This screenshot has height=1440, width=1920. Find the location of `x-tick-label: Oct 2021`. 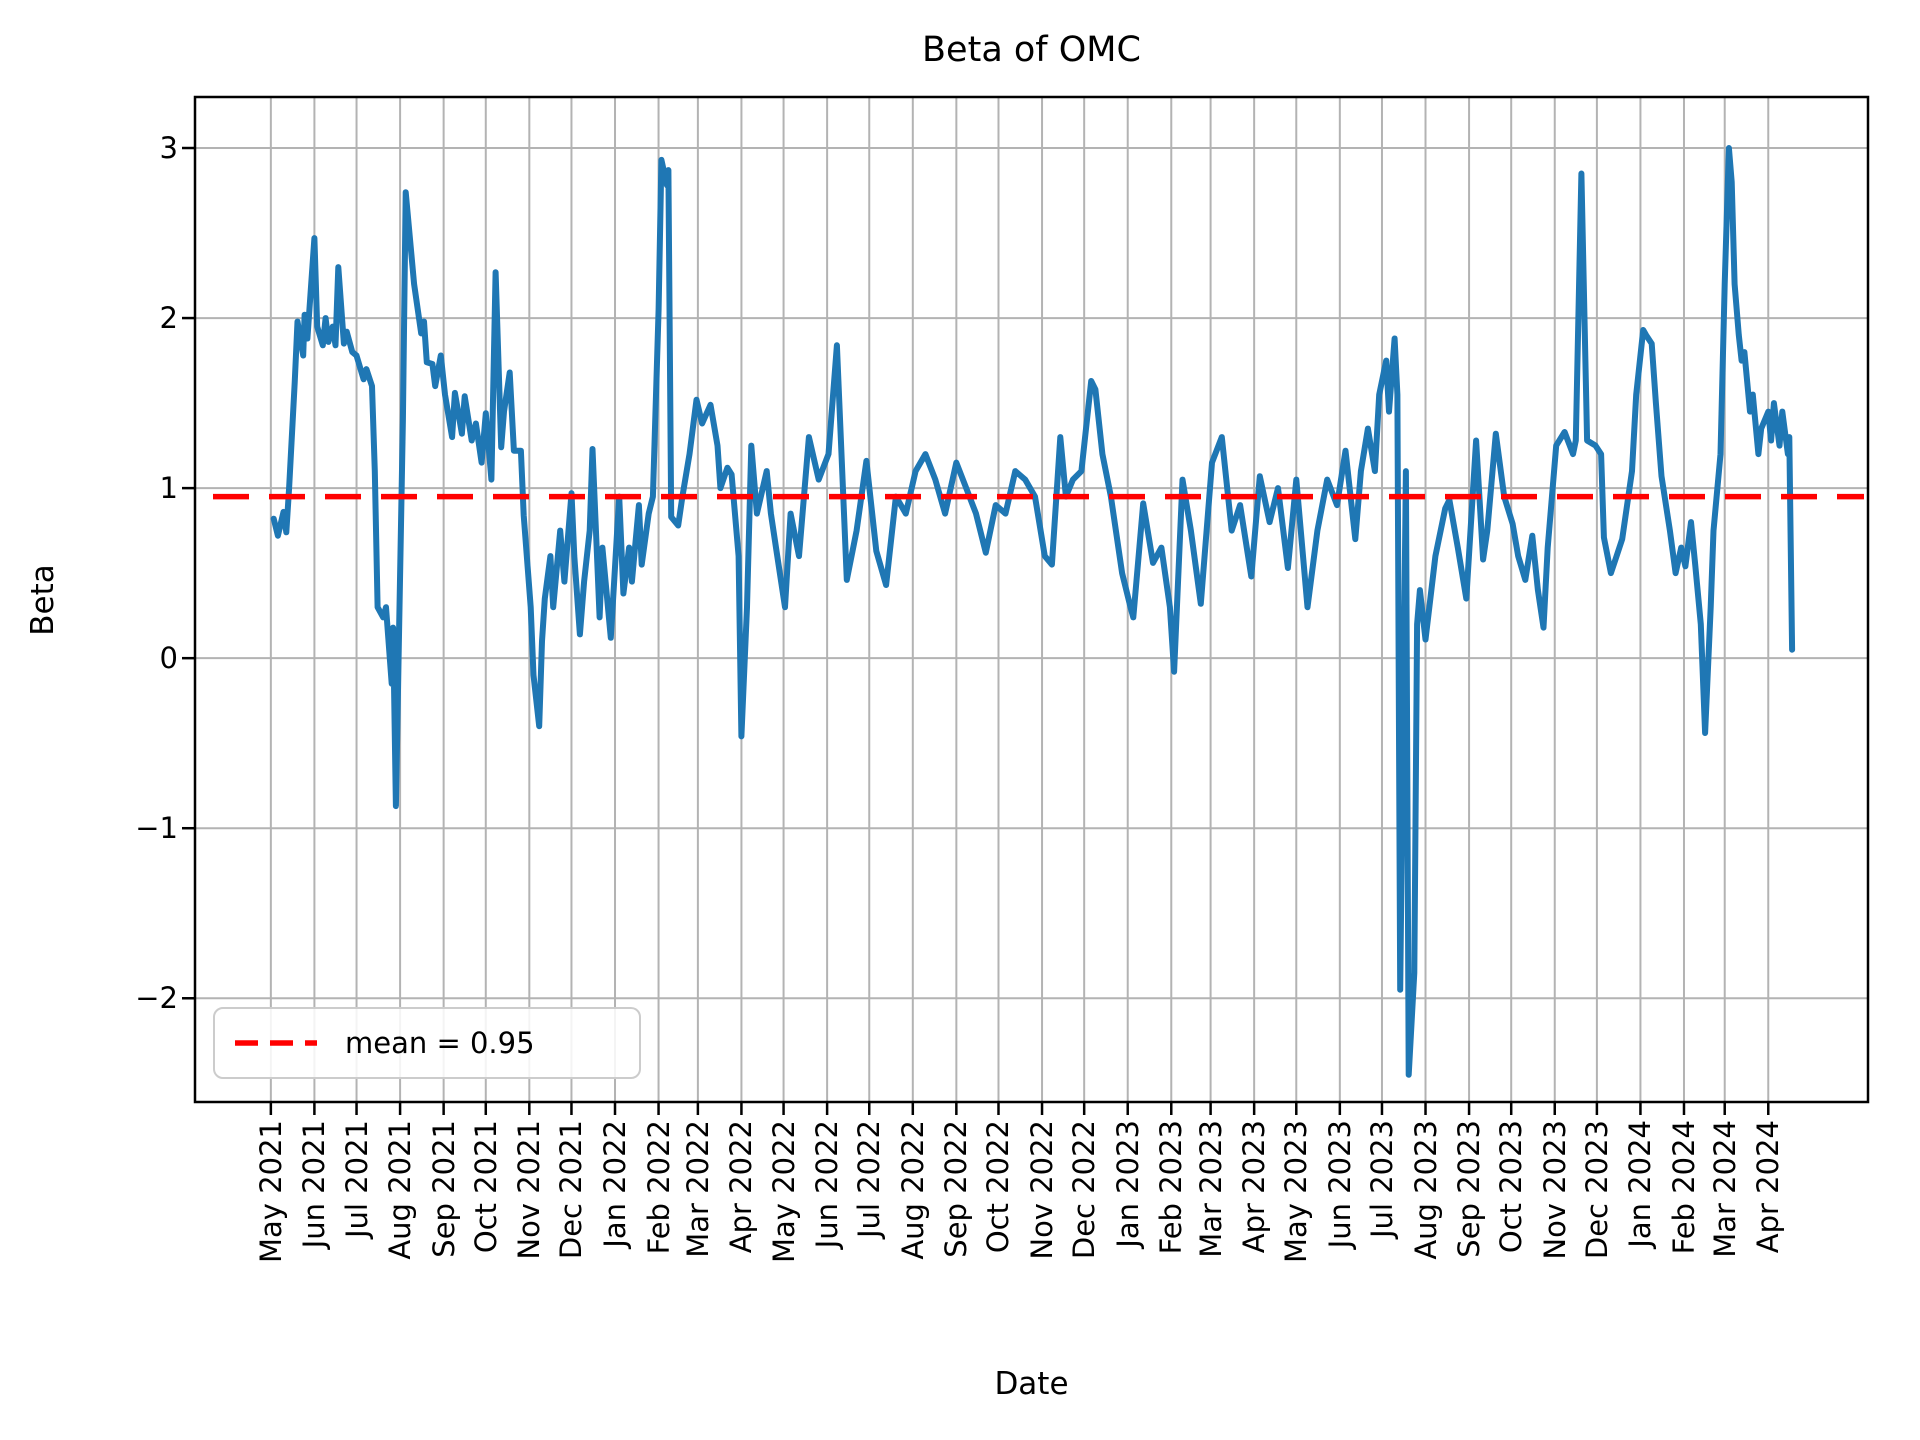

x-tick-label: Oct 2021 is located at coordinates (485, 1187).